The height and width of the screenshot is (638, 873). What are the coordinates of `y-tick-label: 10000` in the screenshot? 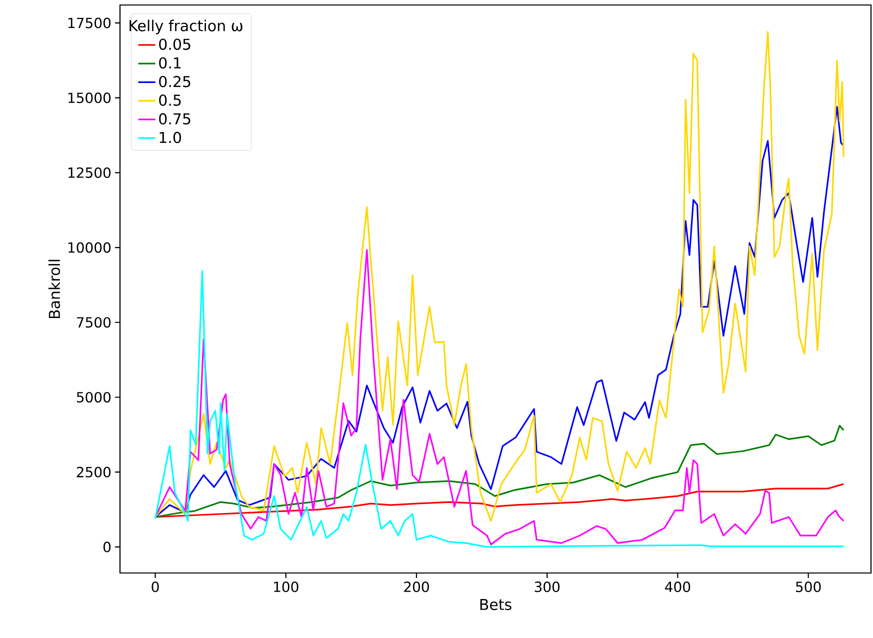 It's located at (89, 247).